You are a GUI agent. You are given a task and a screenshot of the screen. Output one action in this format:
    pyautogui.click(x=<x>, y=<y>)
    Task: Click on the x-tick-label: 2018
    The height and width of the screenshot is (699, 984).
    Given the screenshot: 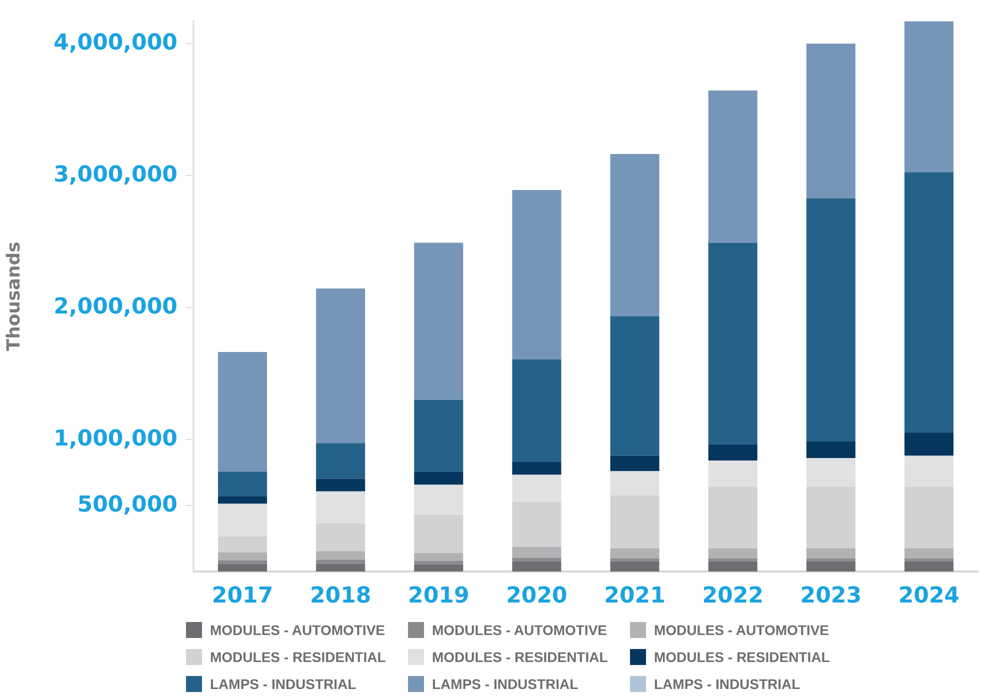 What is the action you would take?
    pyautogui.click(x=341, y=596)
    